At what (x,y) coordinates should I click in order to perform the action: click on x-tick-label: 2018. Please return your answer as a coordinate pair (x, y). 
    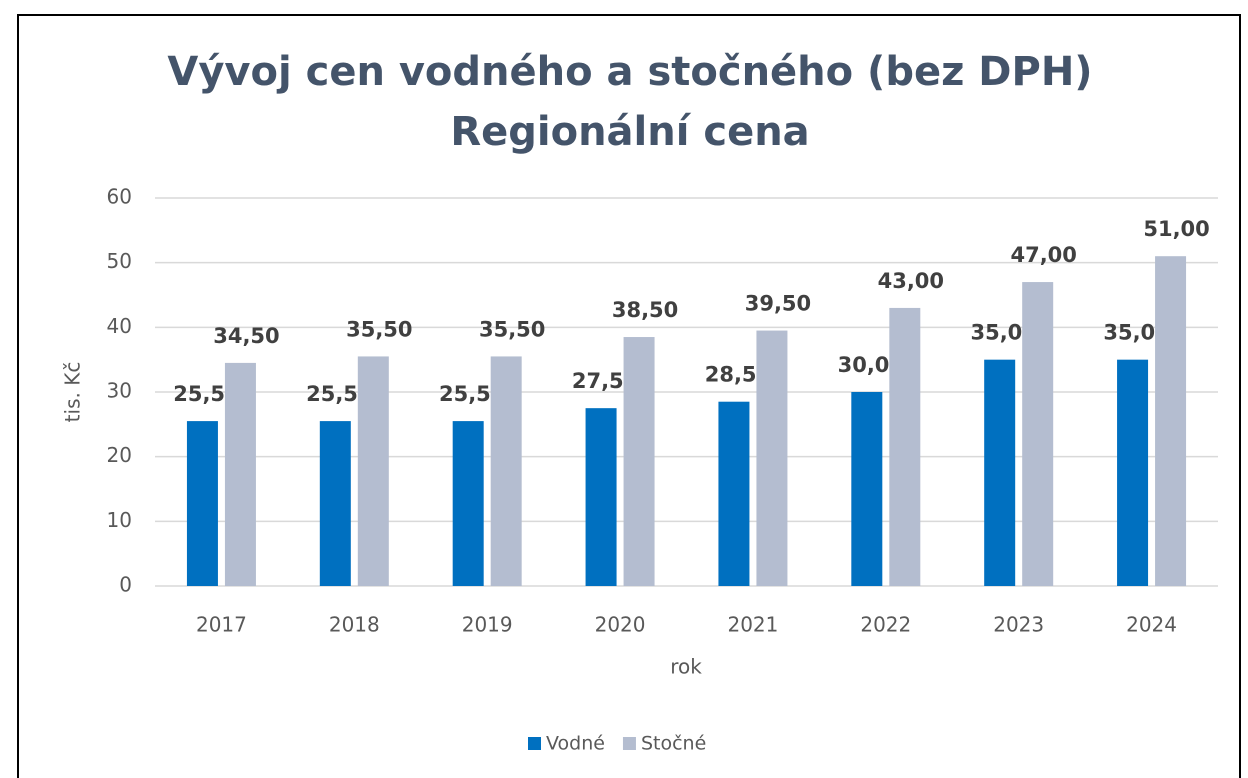
    Looking at the image, I should click on (354, 625).